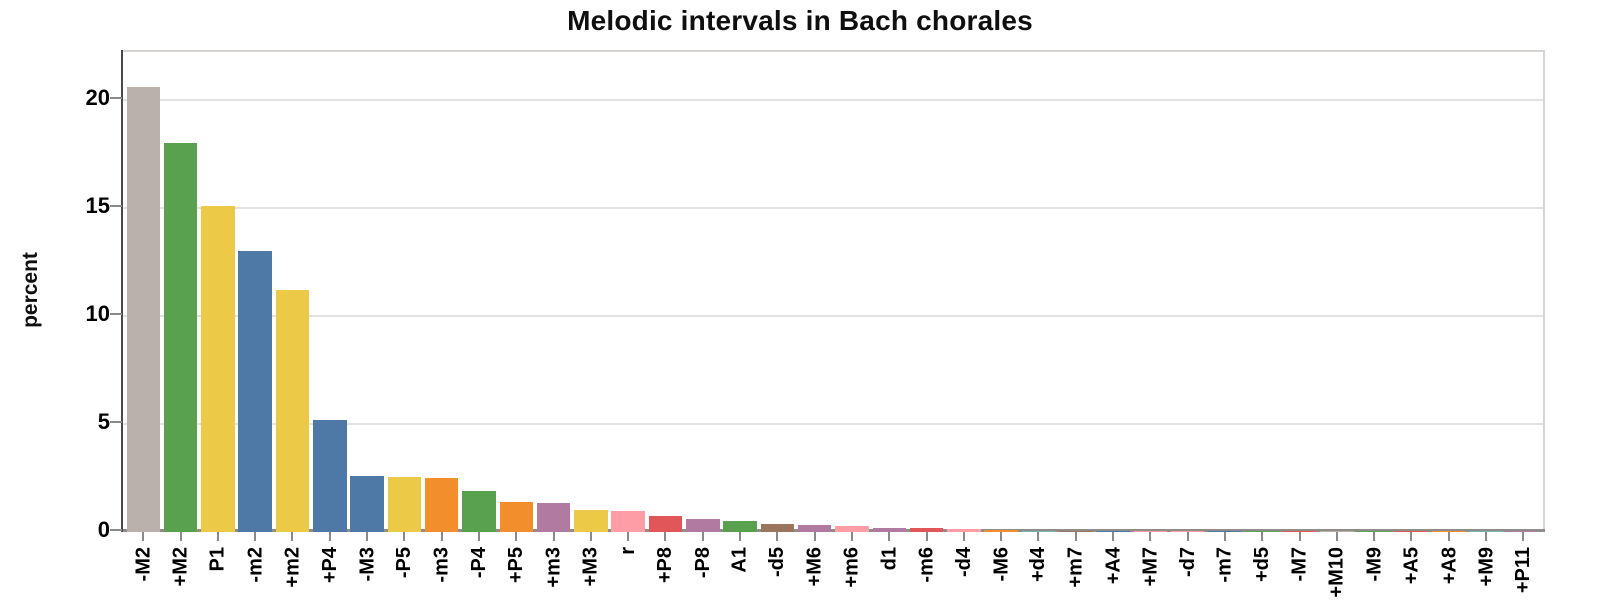 The height and width of the screenshot is (611, 1600). Describe the element at coordinates (1262, 531) in the screenshot. I see `bar-+d5` at that location.